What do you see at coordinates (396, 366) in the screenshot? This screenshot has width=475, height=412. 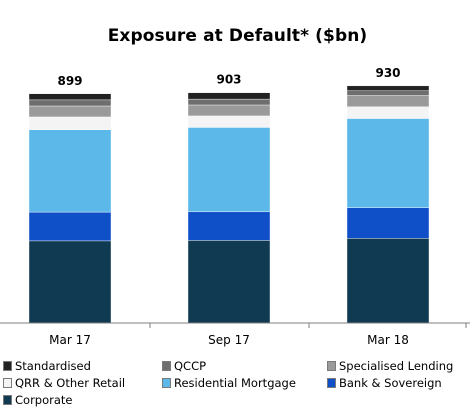 I see `legend-label: Specialised Lending` at bounding box center [396, 366].